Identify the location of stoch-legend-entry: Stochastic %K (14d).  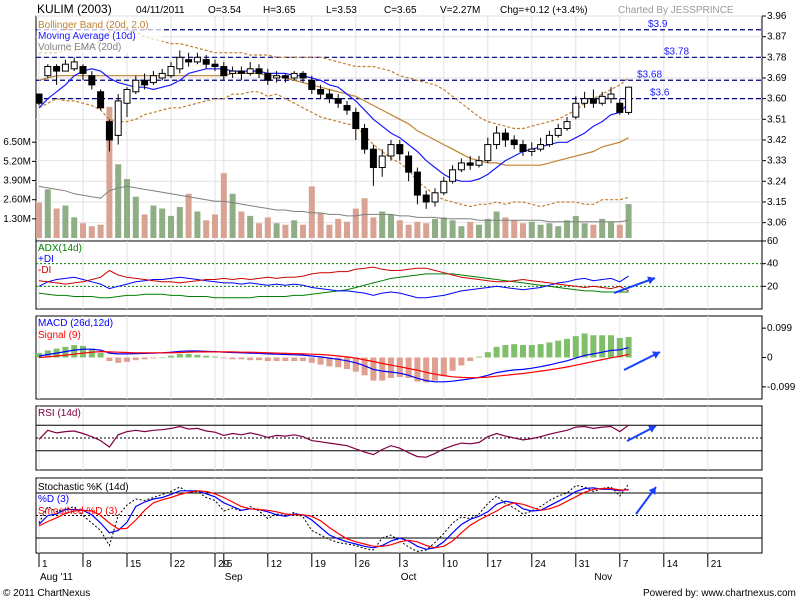
(83, 487).